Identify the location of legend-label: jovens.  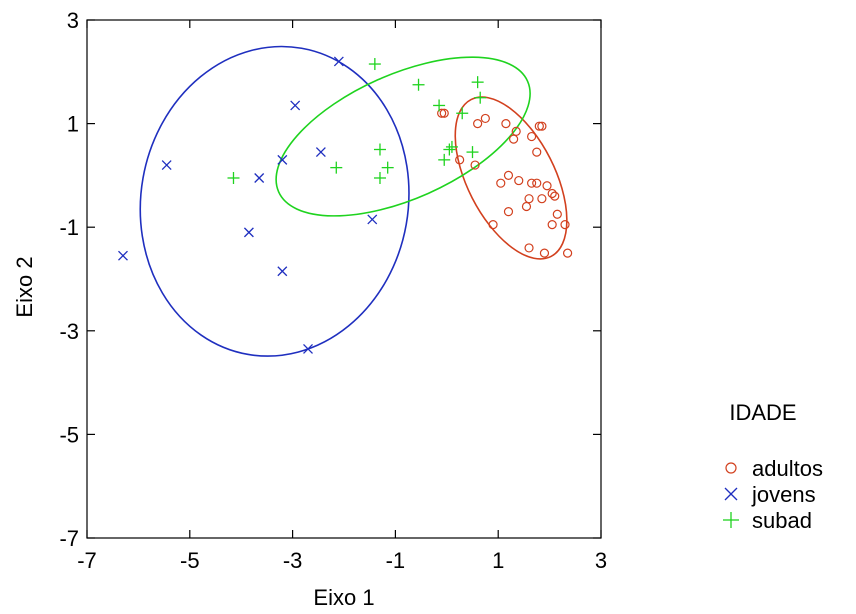
(783, 494).